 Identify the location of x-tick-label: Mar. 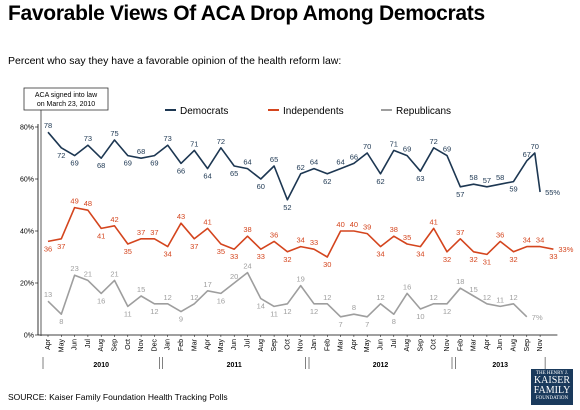
(474, 344).